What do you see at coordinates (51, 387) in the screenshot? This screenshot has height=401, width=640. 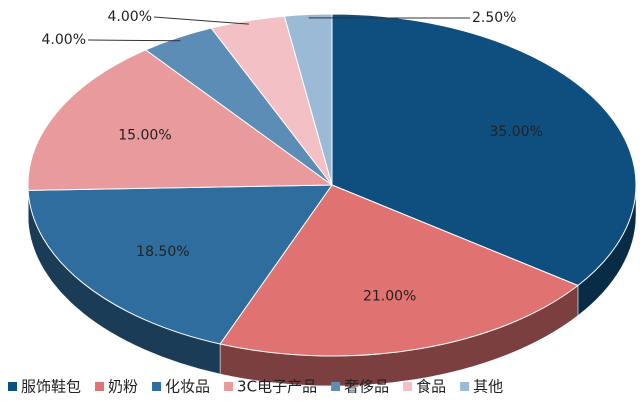 I see `legend-text: 服饰鞋包` at bounding box center [51, 387].